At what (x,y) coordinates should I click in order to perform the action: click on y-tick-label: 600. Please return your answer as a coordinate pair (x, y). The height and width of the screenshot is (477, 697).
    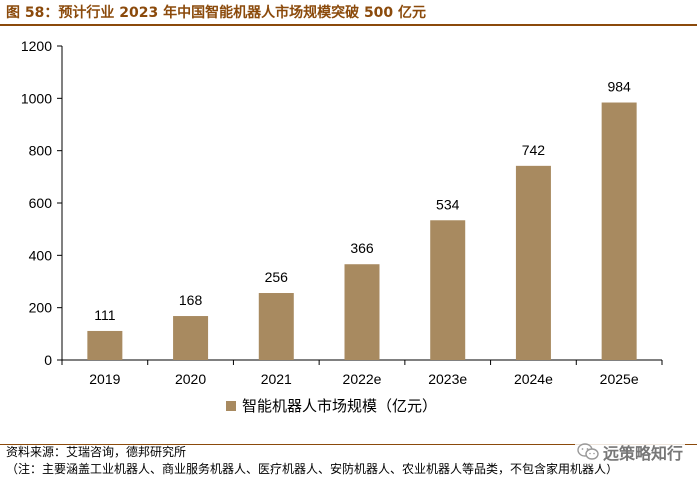
    Looking at the image, I should click on (41, 203).